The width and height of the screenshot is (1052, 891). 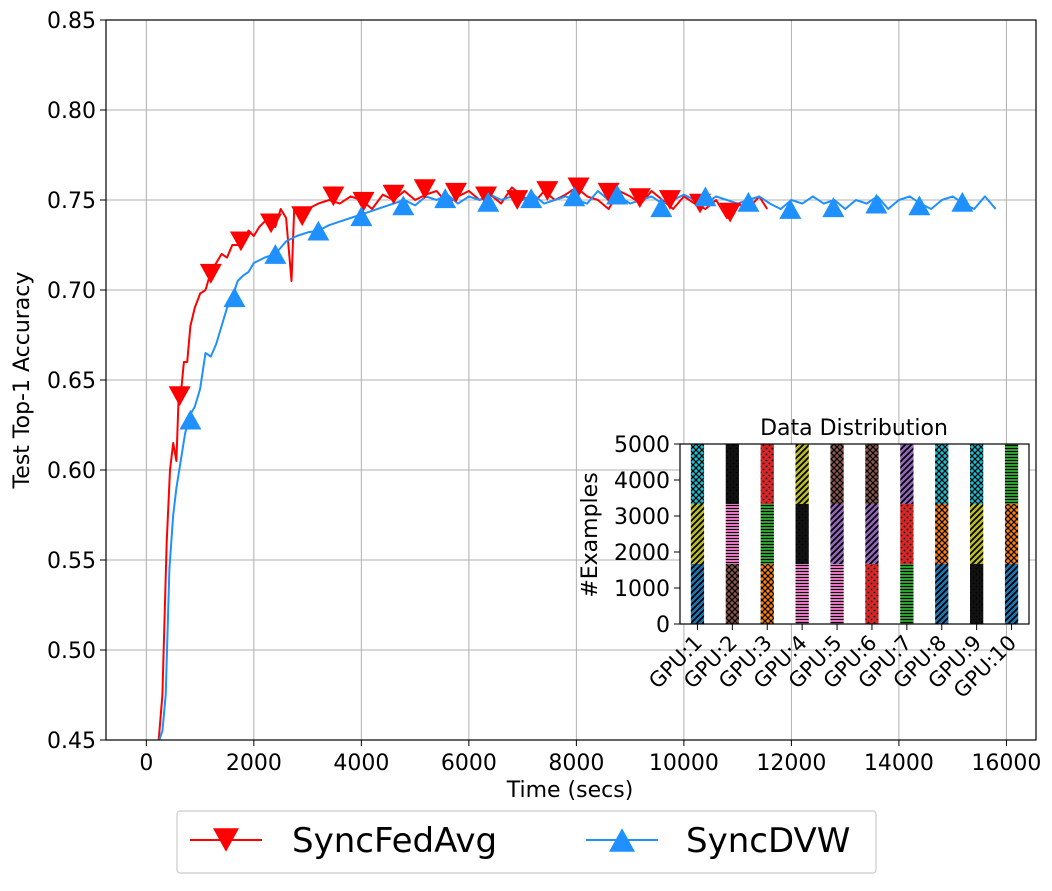 I want to click on y-tick-label: 0.60, so click(x=71, y=471).